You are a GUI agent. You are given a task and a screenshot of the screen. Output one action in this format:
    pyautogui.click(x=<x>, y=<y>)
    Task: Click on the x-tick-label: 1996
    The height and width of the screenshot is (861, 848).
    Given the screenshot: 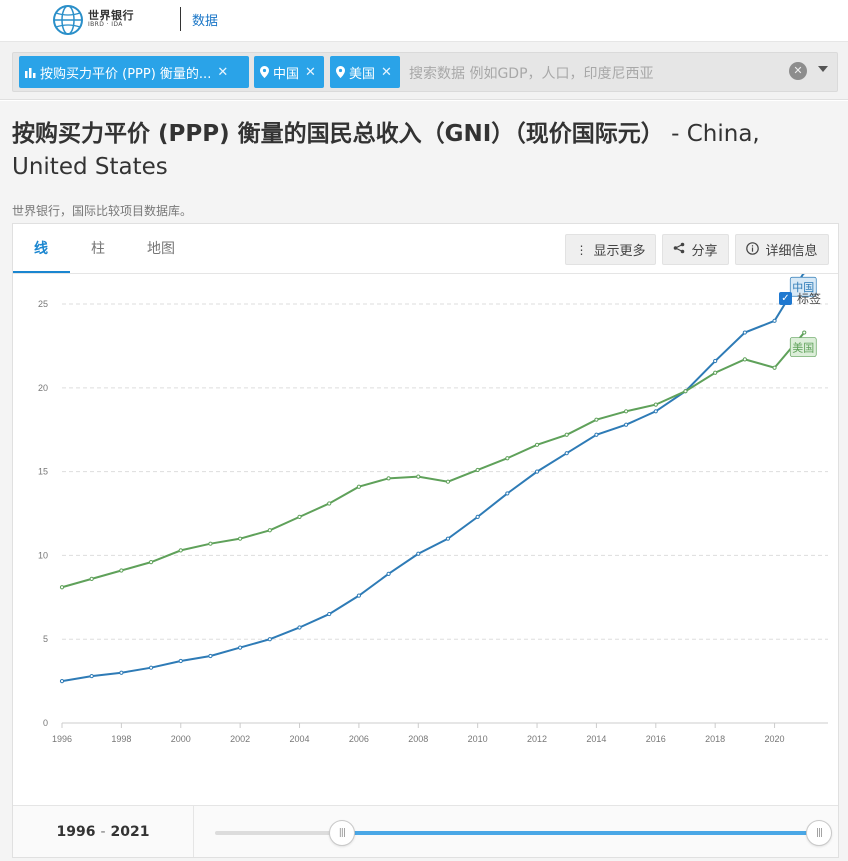 What is the action you would take?
    pyautogui.click(x=62, y=739)
    